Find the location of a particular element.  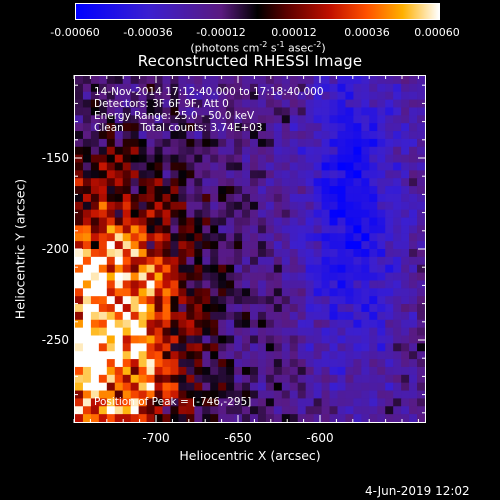

colorbar-tick-label: 0.00060 is located at coordinates (437, 32).